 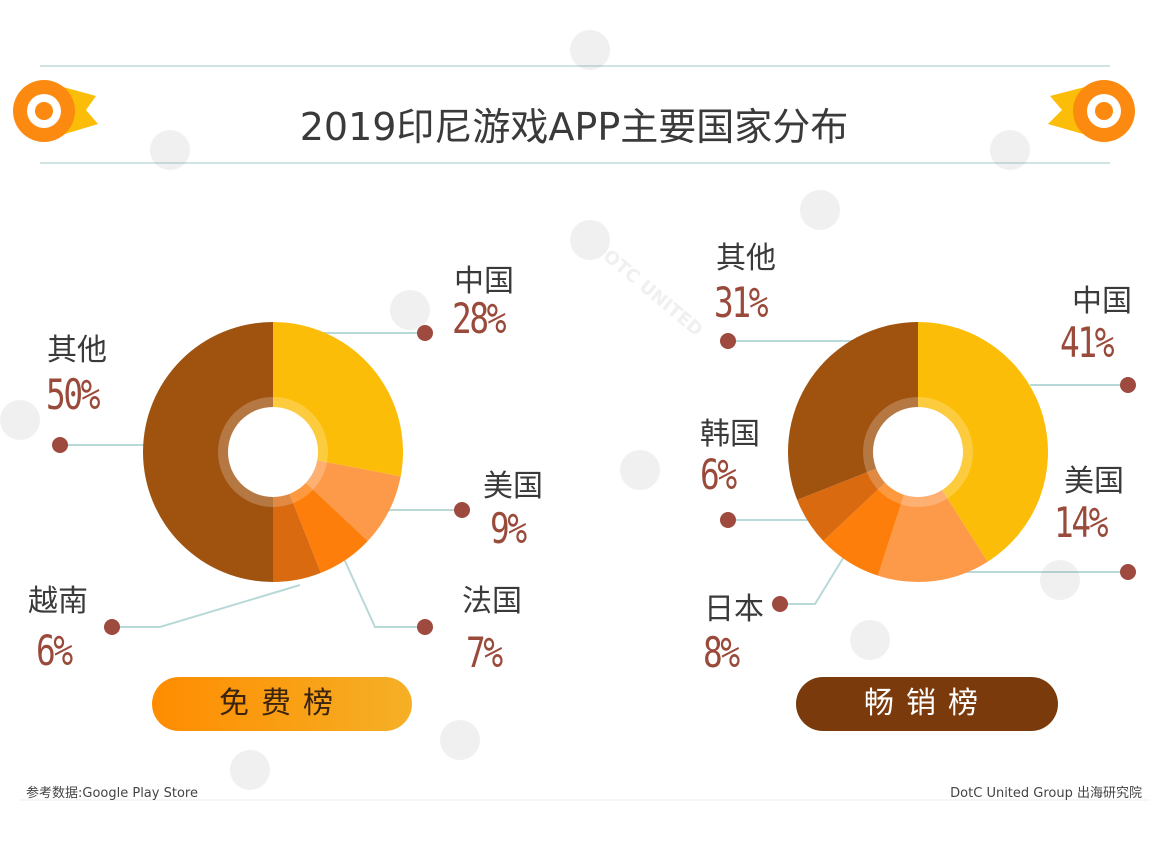 I want to click on best-label-korea: 韩国, so click(x=730, y=434).